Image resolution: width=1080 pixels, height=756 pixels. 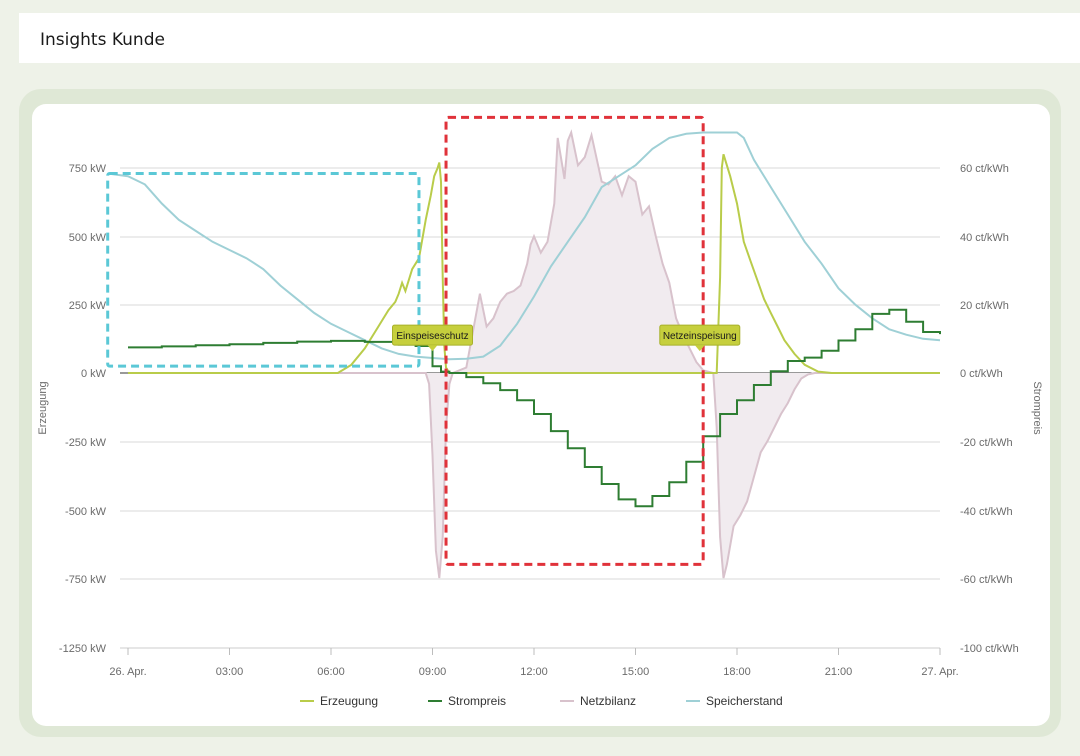 I want to click on legend-label: Strompreis, so click(x=477, y=701).